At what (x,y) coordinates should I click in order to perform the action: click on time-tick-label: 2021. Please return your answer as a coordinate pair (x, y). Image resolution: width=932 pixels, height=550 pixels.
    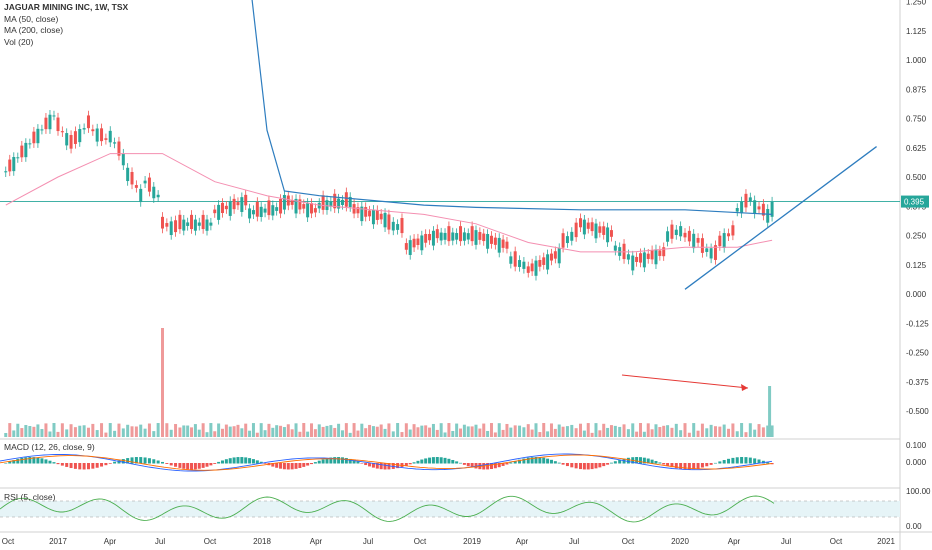
    Looking at the image, I should click on (886, 541).